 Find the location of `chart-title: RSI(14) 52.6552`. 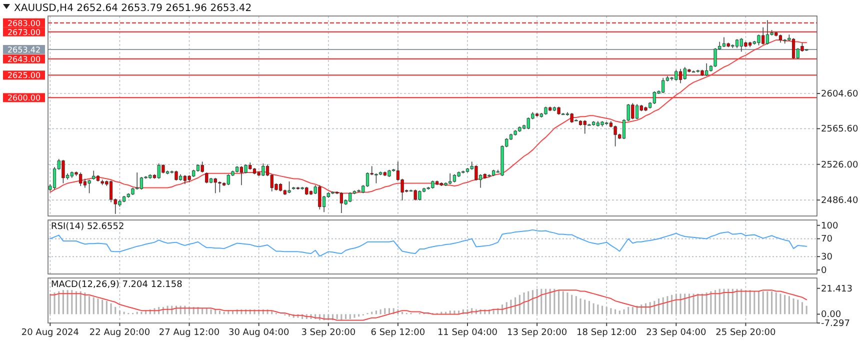

chart-title: RSI(14) 52.6552 is located at coordinates (87, 227).